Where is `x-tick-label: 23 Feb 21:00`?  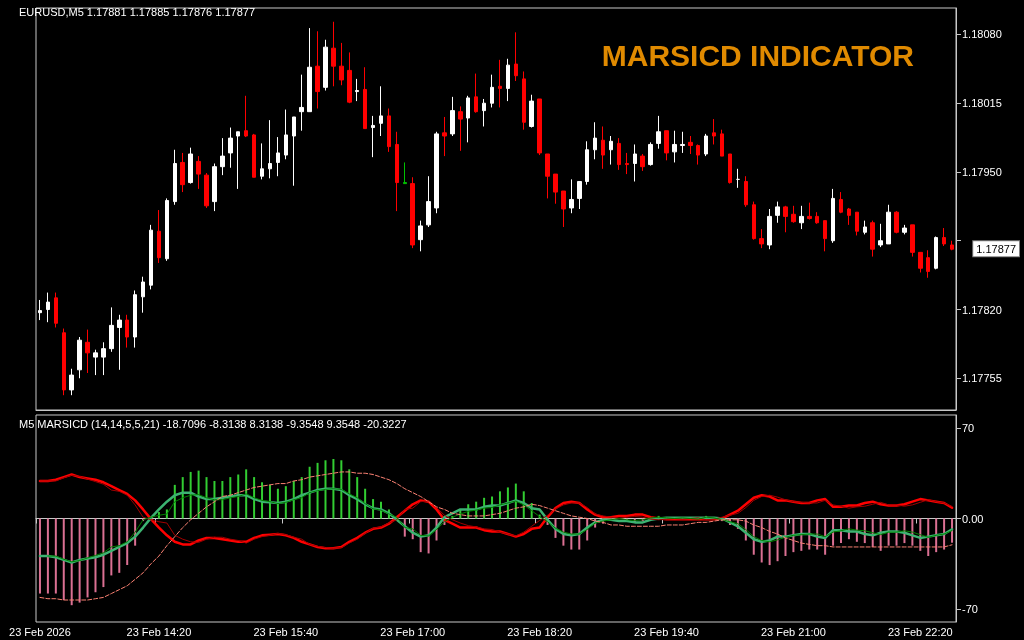
x-tick-label: 23 Feb 21:00 is located at coordinates (793, 631).